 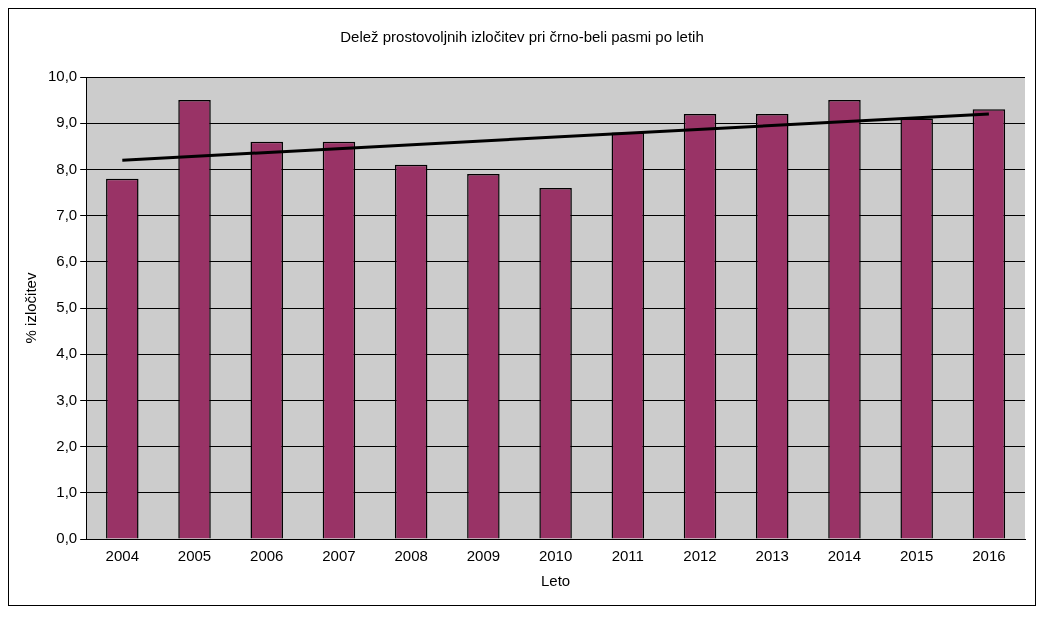 What do you see at coordinates (31, 308) in the screenshot?
I see `y-axis-title: % izločitev` at bounding box center [31, 308].